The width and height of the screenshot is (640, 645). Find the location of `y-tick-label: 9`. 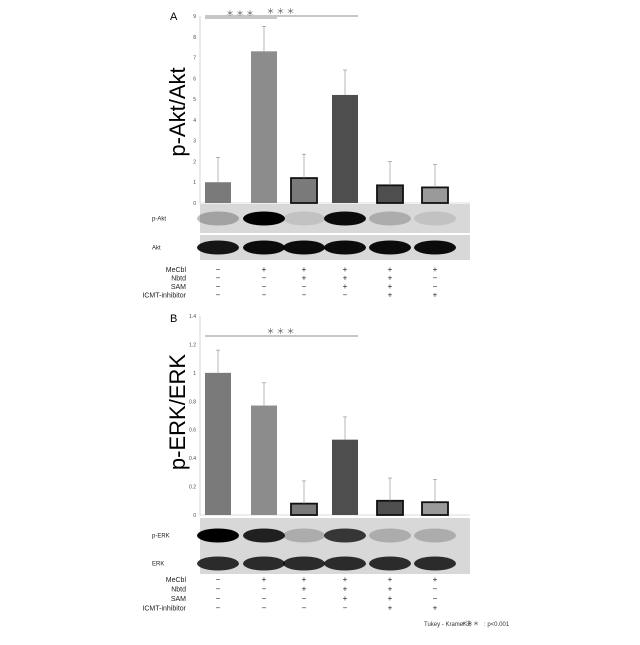

y-tick-label: 9 is located at coordinates (194, 17).